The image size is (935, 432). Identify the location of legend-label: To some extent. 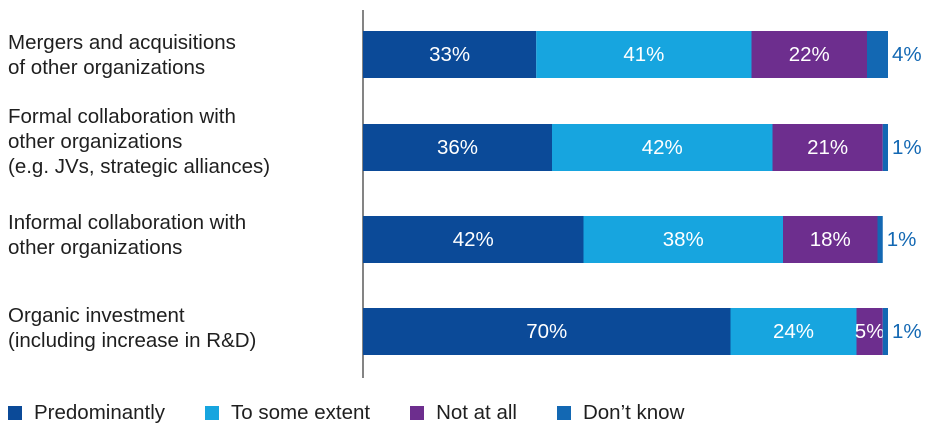
(301, 412).